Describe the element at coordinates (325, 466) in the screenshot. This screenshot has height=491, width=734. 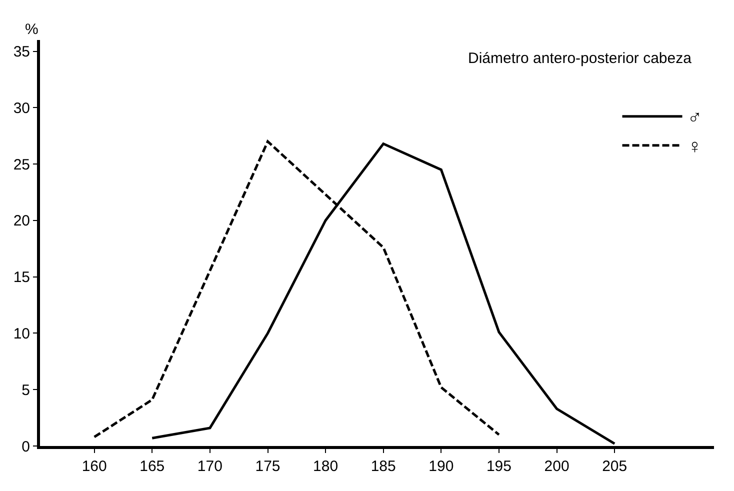
I see `x-tick-label: 180` at that location.